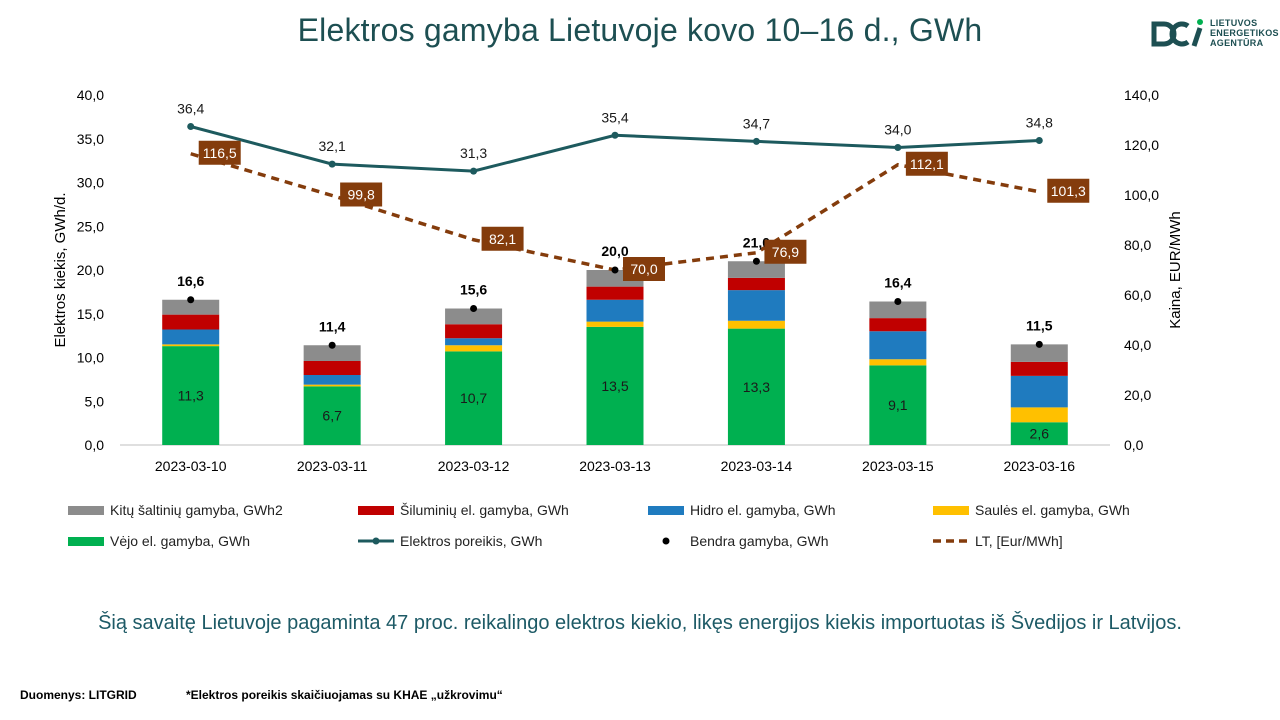 This screenshot has height=720, width=1280. I want to click on legend-label: Saulės el. gamyba, GWh, so click(1052, 510).